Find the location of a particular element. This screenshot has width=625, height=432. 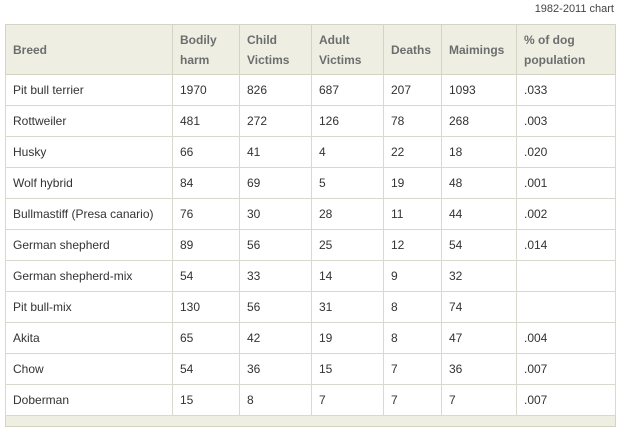

adult-victims-cell: 28 is located at coordinates (347, 214).